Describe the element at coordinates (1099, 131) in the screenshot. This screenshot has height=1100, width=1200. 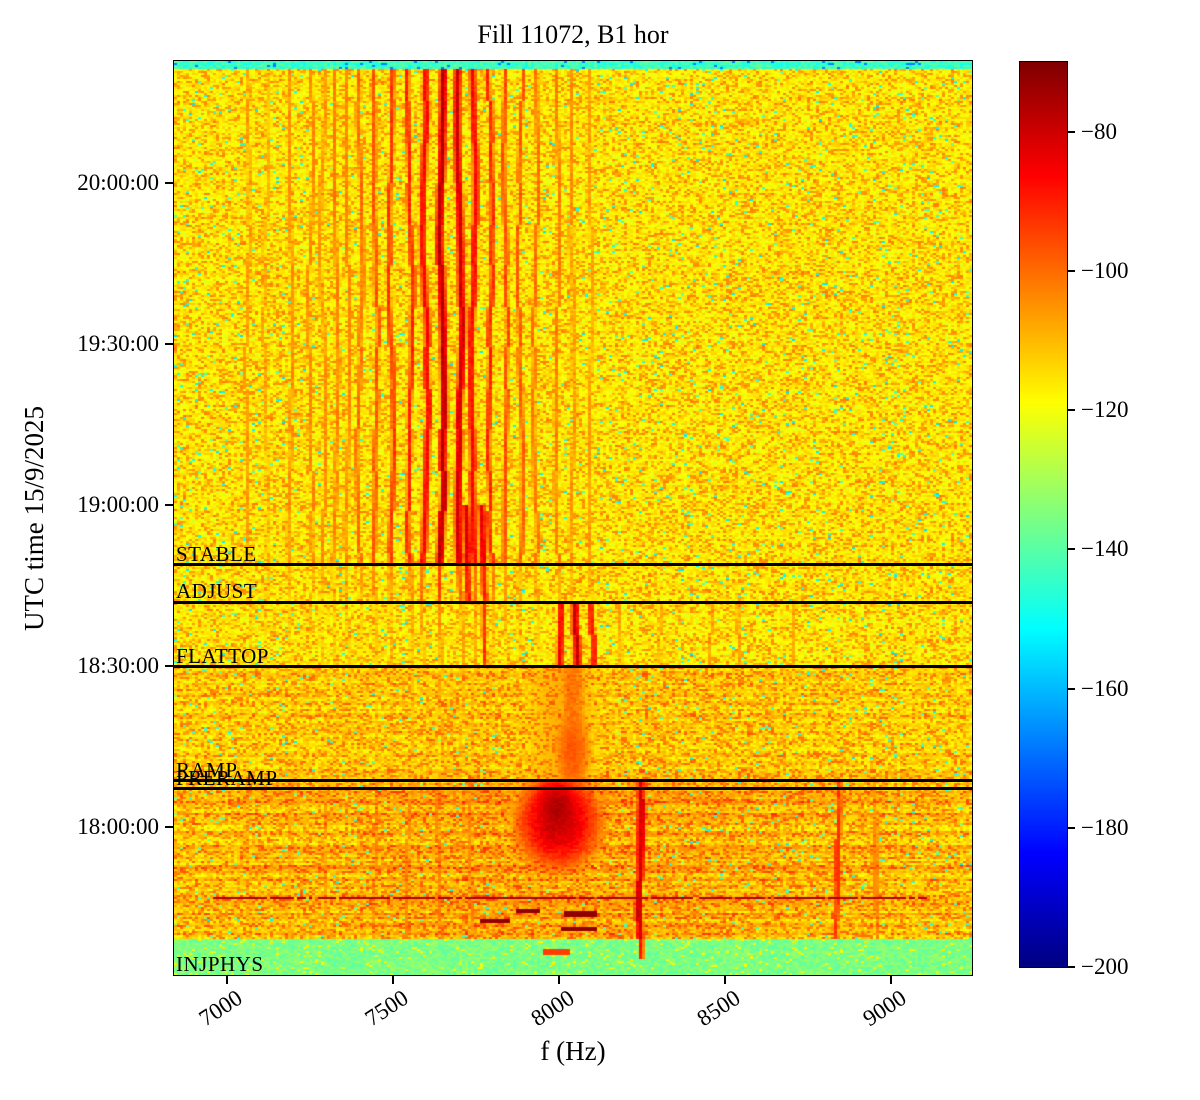
I see `colorbar-tick-label: −80` at that location.